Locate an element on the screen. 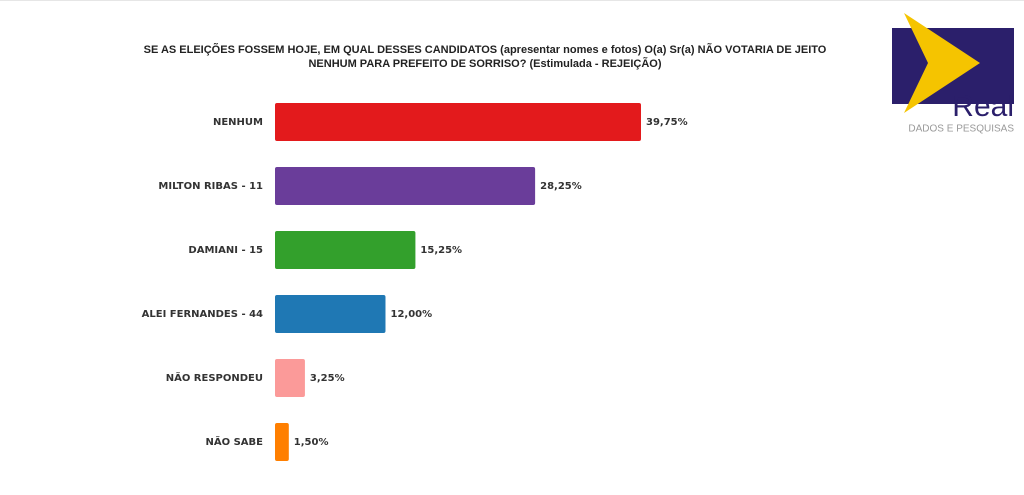 The width and height of the screenshot is (1024, 495). category-label: MILTON RIBAS - 11 is located at coordinates (210, 186).